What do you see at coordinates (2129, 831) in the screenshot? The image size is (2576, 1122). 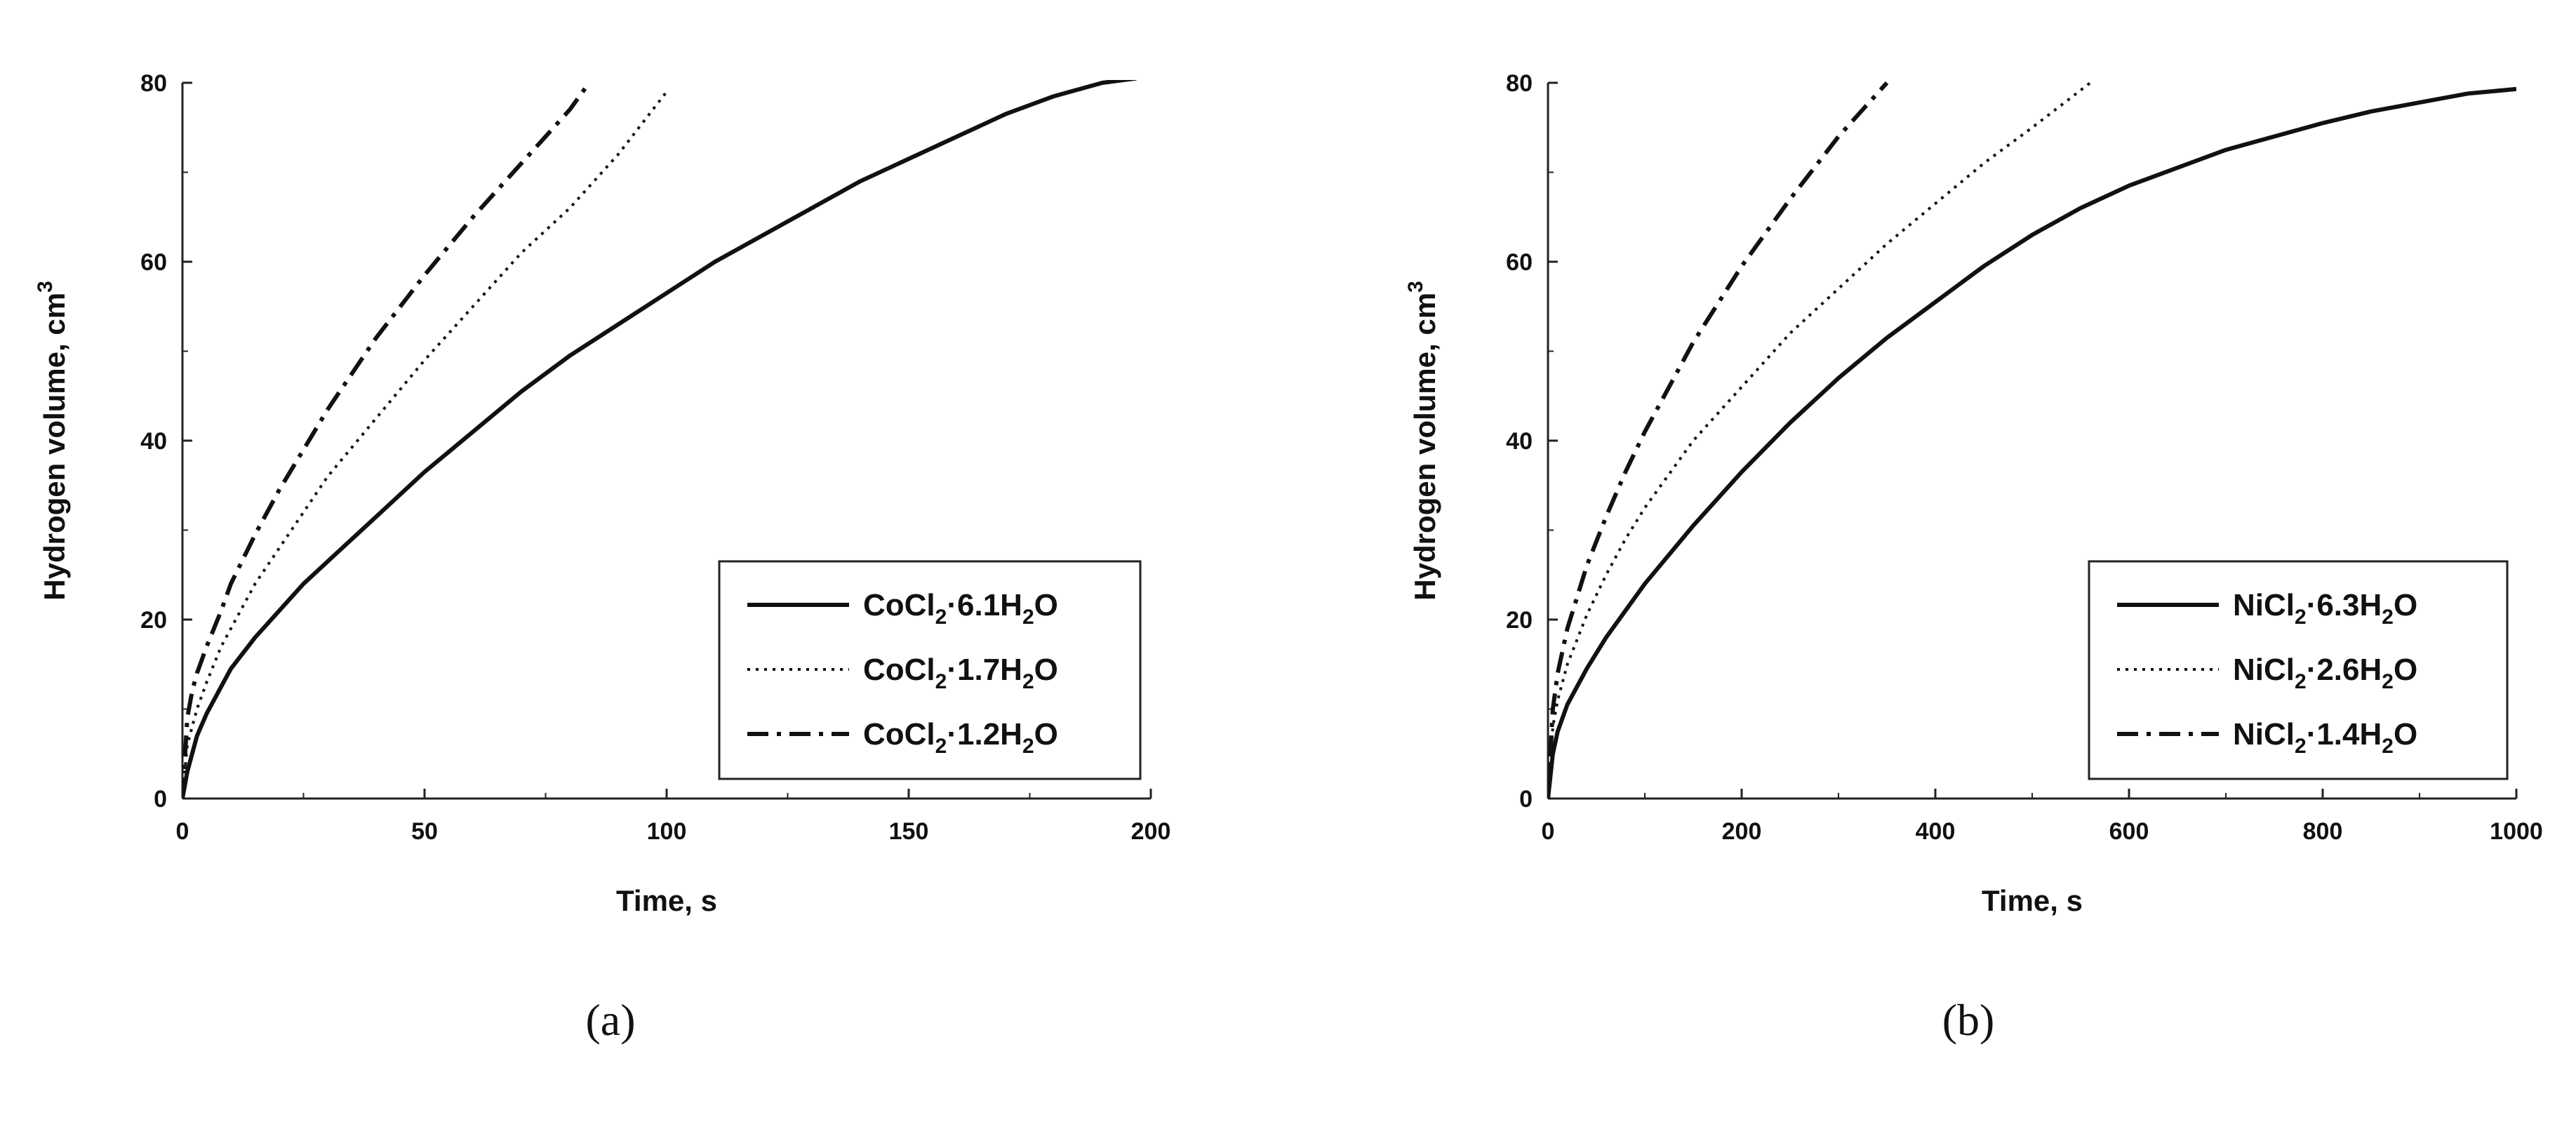 I see `x-tick-label: 600` at bounding box center [2129, 831].